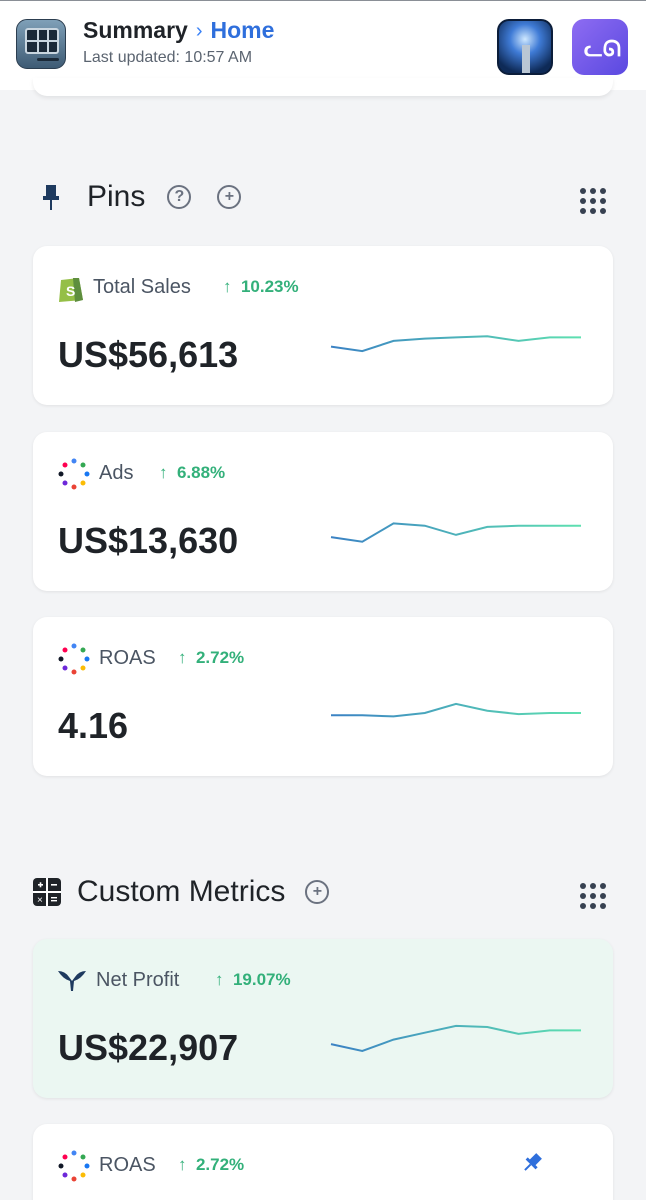  I want to click on metric-value: US$56,613, so click(148, 354).